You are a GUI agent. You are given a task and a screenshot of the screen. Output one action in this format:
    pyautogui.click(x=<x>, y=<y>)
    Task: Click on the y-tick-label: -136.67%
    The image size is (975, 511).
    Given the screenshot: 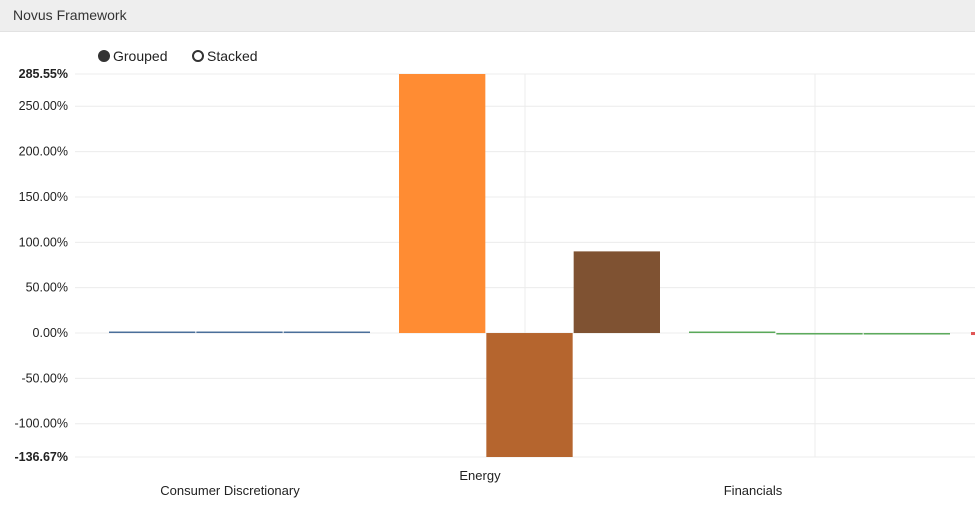 What is the action you would take?
    pyautogui.click(x=41, y=457)
    